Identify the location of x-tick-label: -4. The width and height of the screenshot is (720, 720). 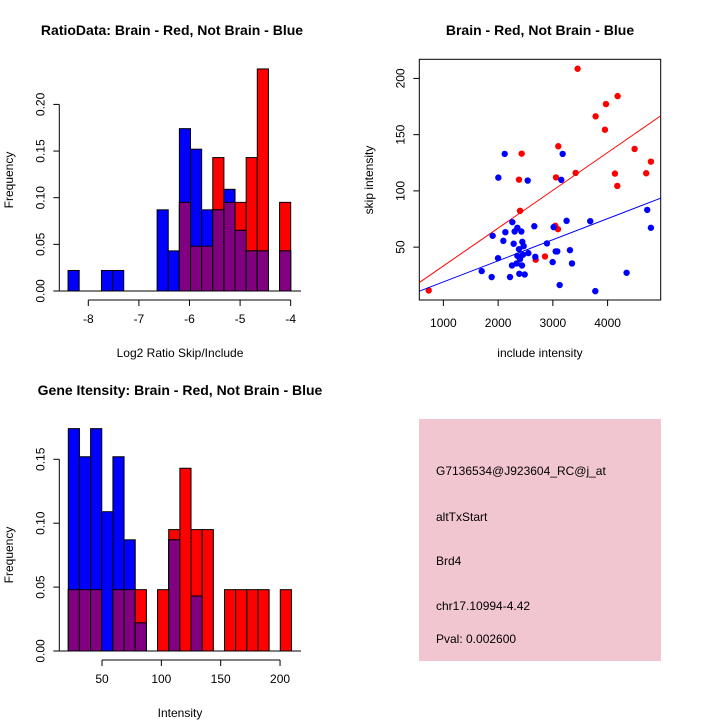
(290, 319).